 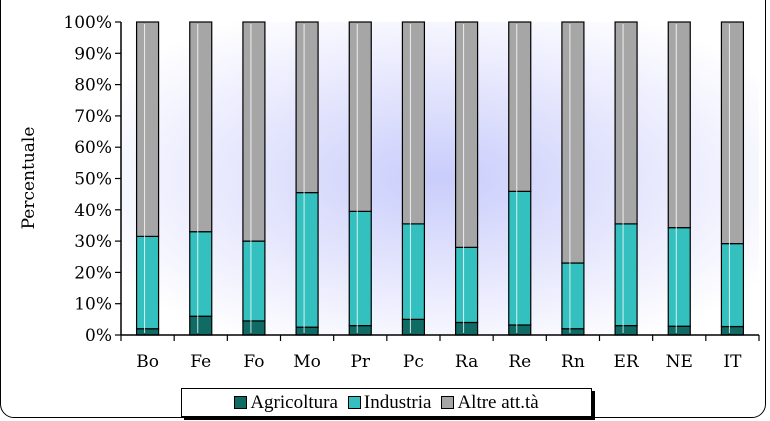 What do you see at coordinates (360, 362) in the screenshot?
I see `x-tick-label: Pr` at bounding box center [360, 362].